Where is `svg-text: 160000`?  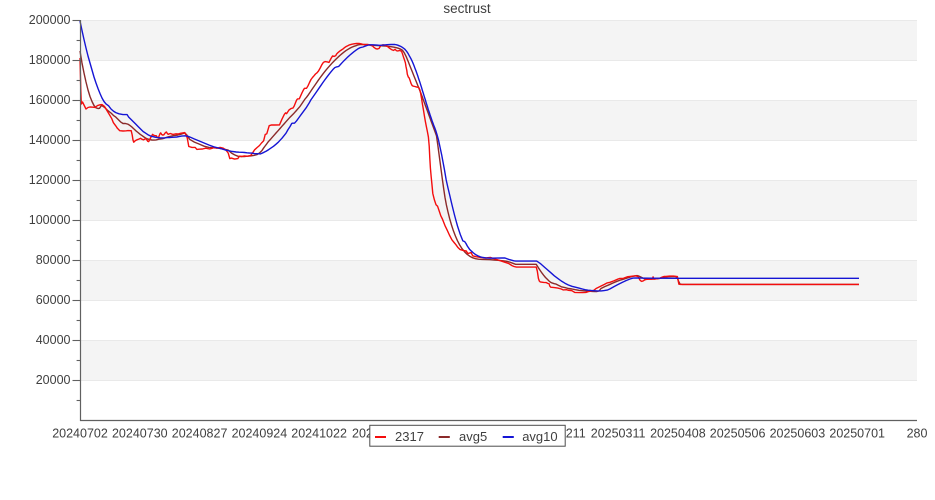 svg-text: 160000 is located at coordinates (50, 100).